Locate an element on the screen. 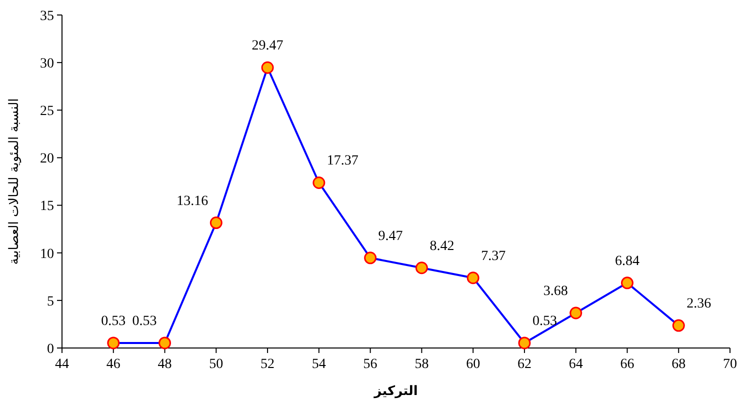 Image resolution: width=742 pixels, height=413 pixels. x-tick-label: 58 is located at coordinates (421, 364).